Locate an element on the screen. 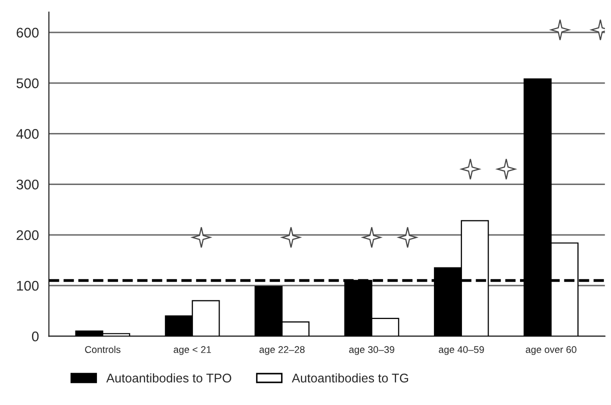  x-tick-label: age 30–39 is located at coordinates (371, 350).